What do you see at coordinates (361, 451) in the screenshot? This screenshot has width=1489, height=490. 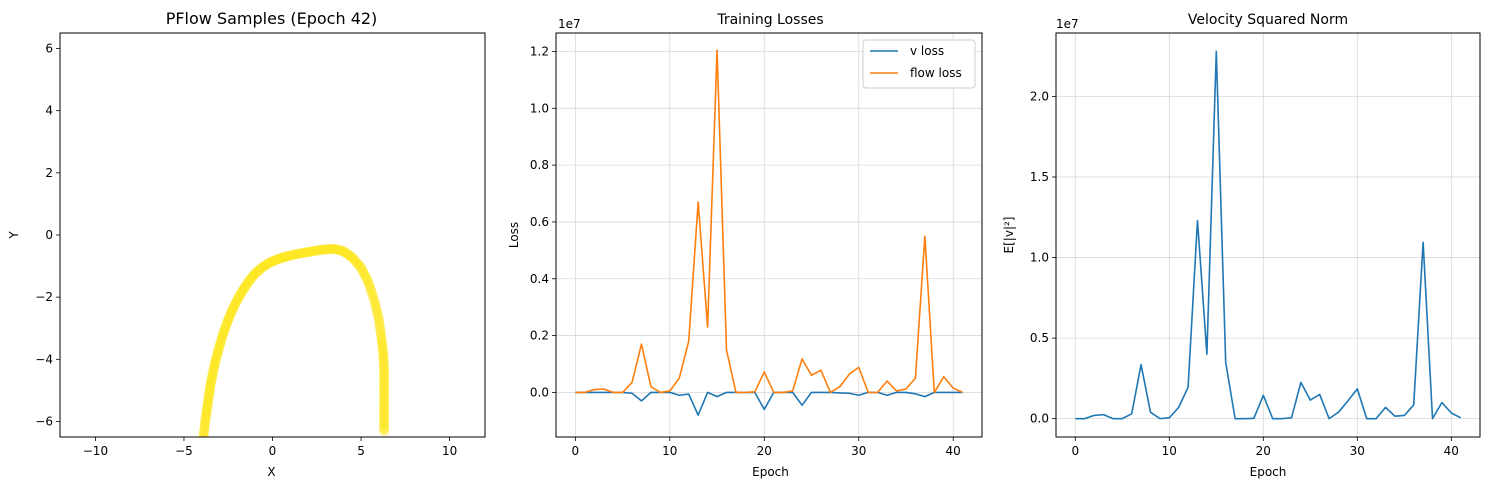 I see `x-tick-label: 5` at bounding box center [361, 451].